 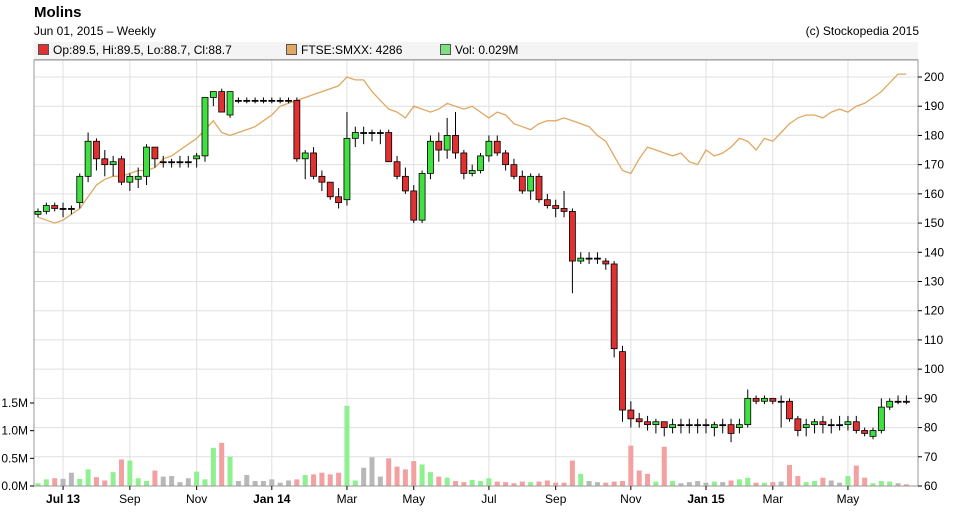 What do you see at coordinates (848, 499) in the screenshot?
I see `time-tick-label: May` at bounding box center [848, 499].